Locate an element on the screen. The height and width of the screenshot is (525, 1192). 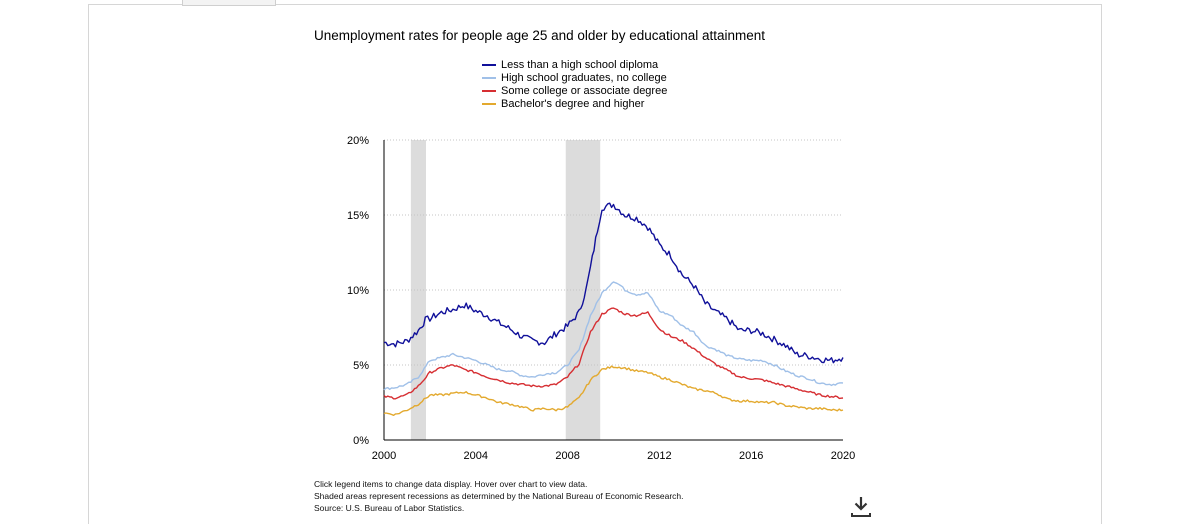
x-tick-label: 2000 is located at coordinates (384, 456).